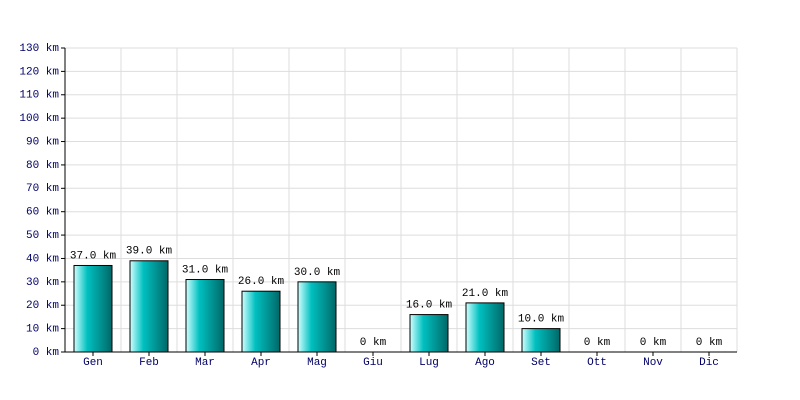  I want to click on value-label: 39.0 km, so click(149, 252).